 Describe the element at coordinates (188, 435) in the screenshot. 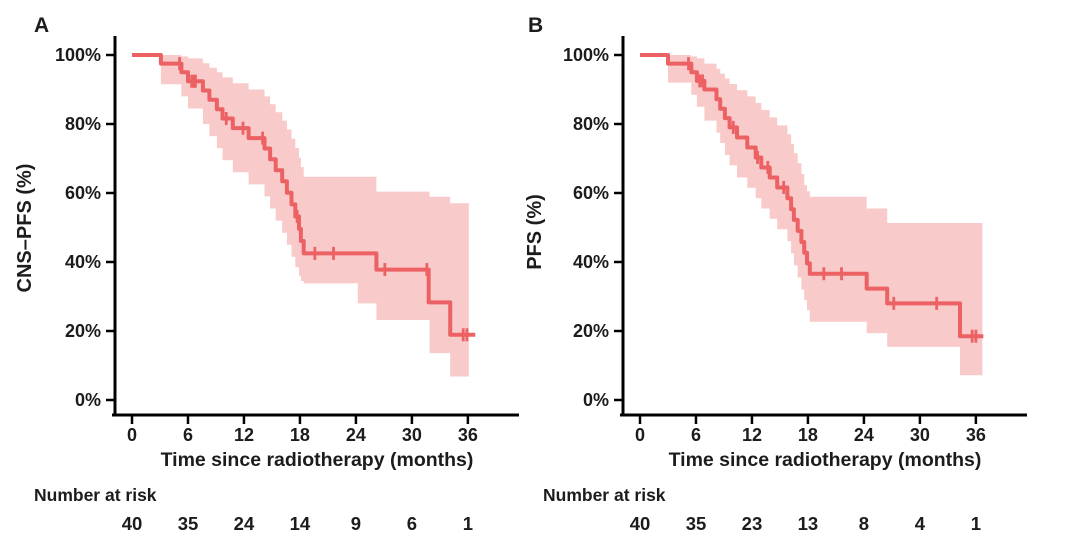

I see `panel-a-x-tick-label: 6` at that location.